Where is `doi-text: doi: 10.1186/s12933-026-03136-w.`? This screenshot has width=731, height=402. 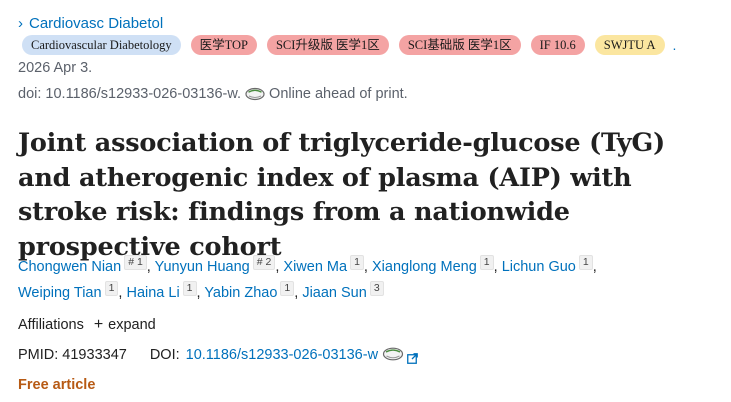 doi-text: doi: 10.1186/s12933-026-03136-w. is located at coordinates (130, 94).